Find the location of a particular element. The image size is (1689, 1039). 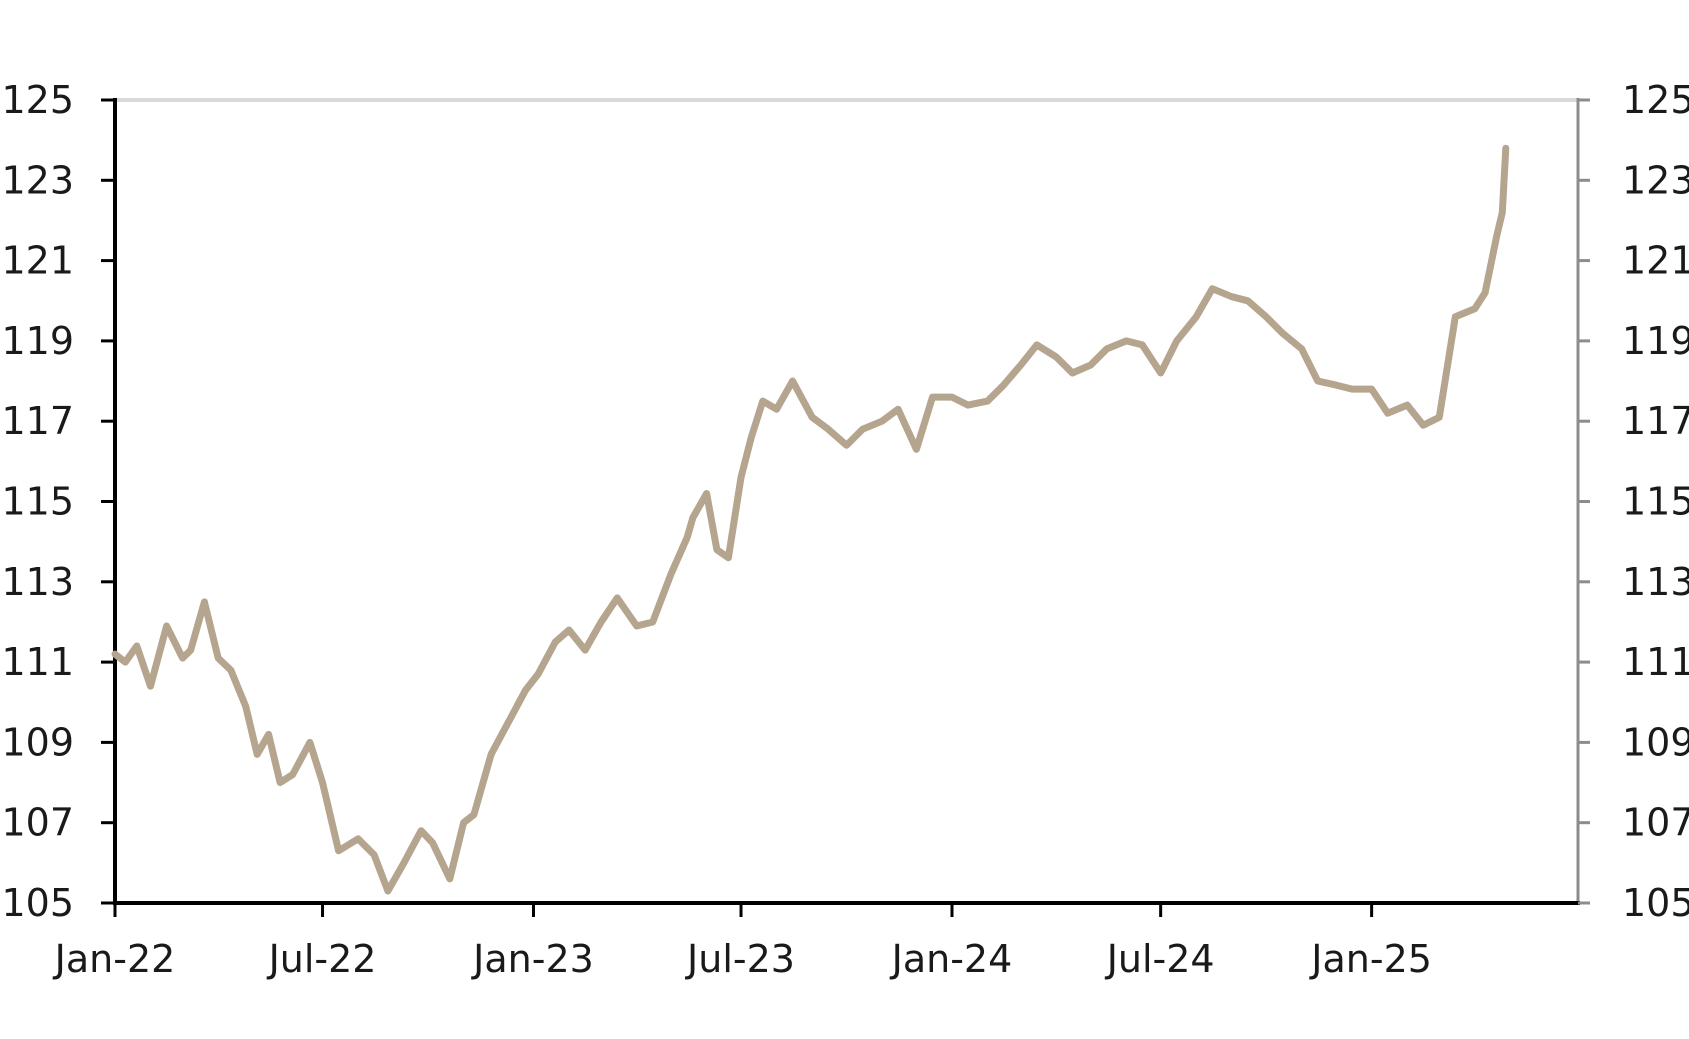

x-tick-label: Jan-25 is located at coordinates (1370, 959).